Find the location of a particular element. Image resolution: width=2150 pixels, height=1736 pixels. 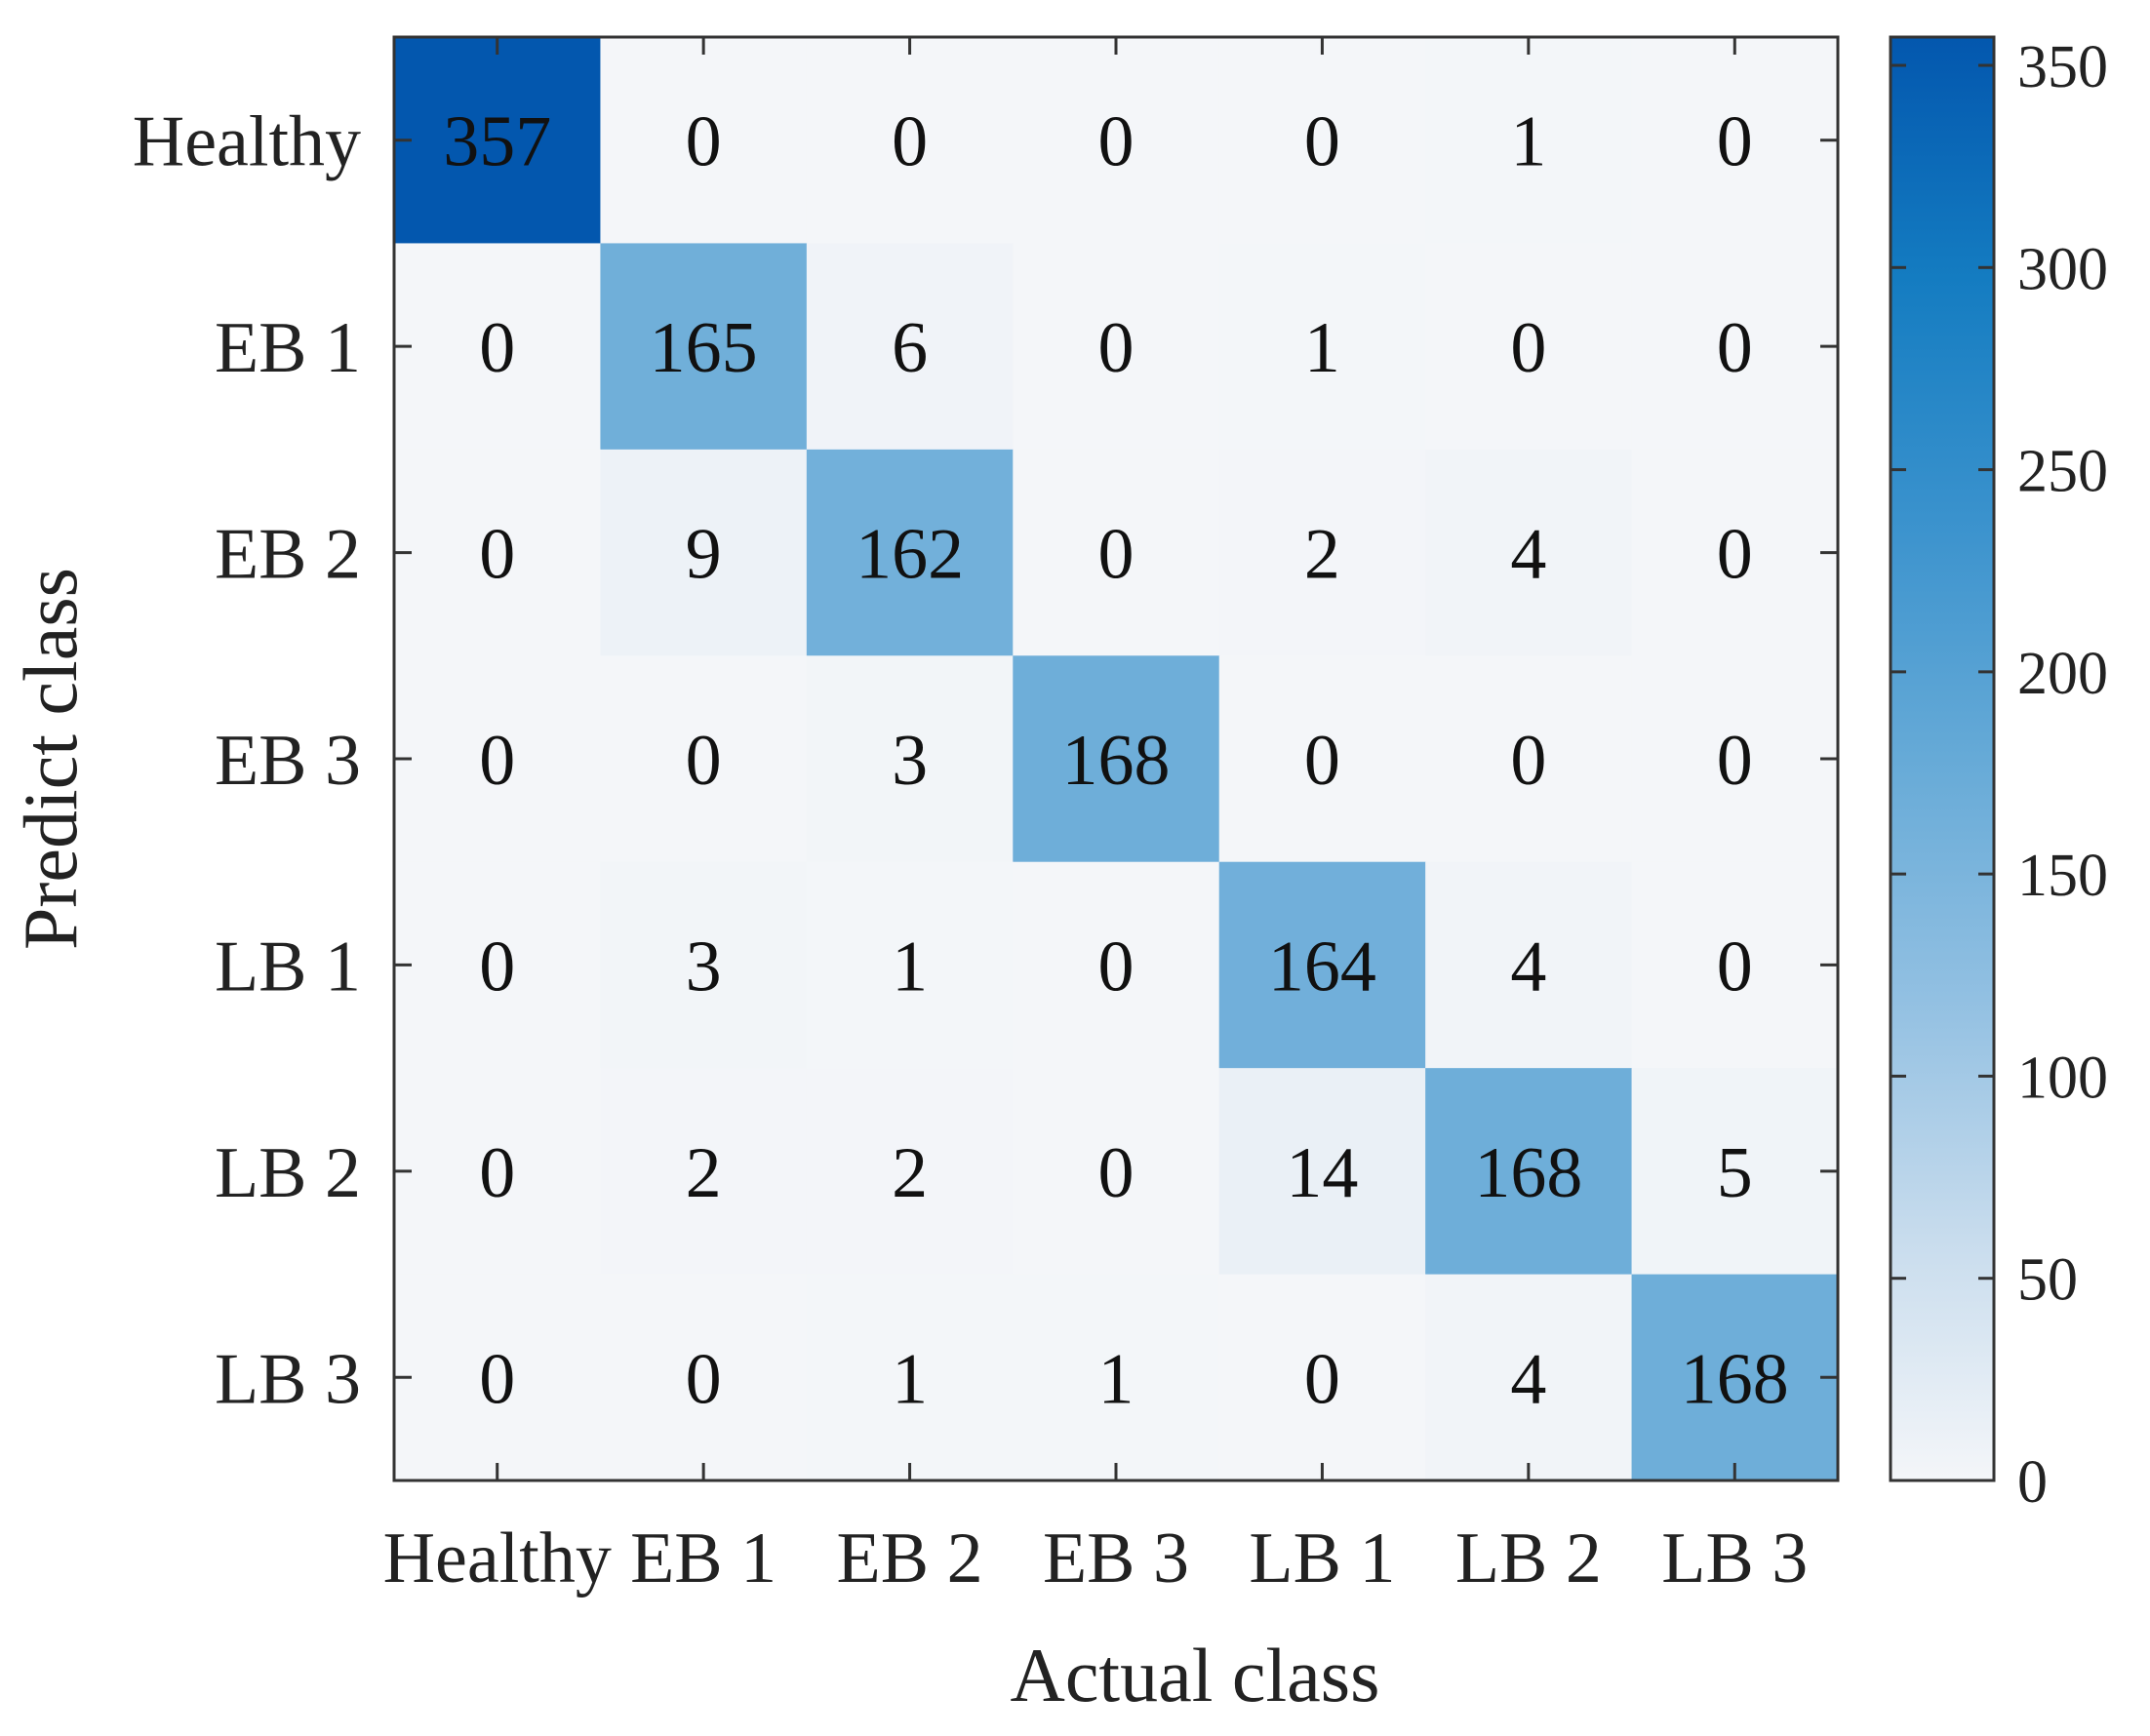

colorbar-ticks: 0 50 100 150 200 250 300 350 is located at coordinates (1999, 775).